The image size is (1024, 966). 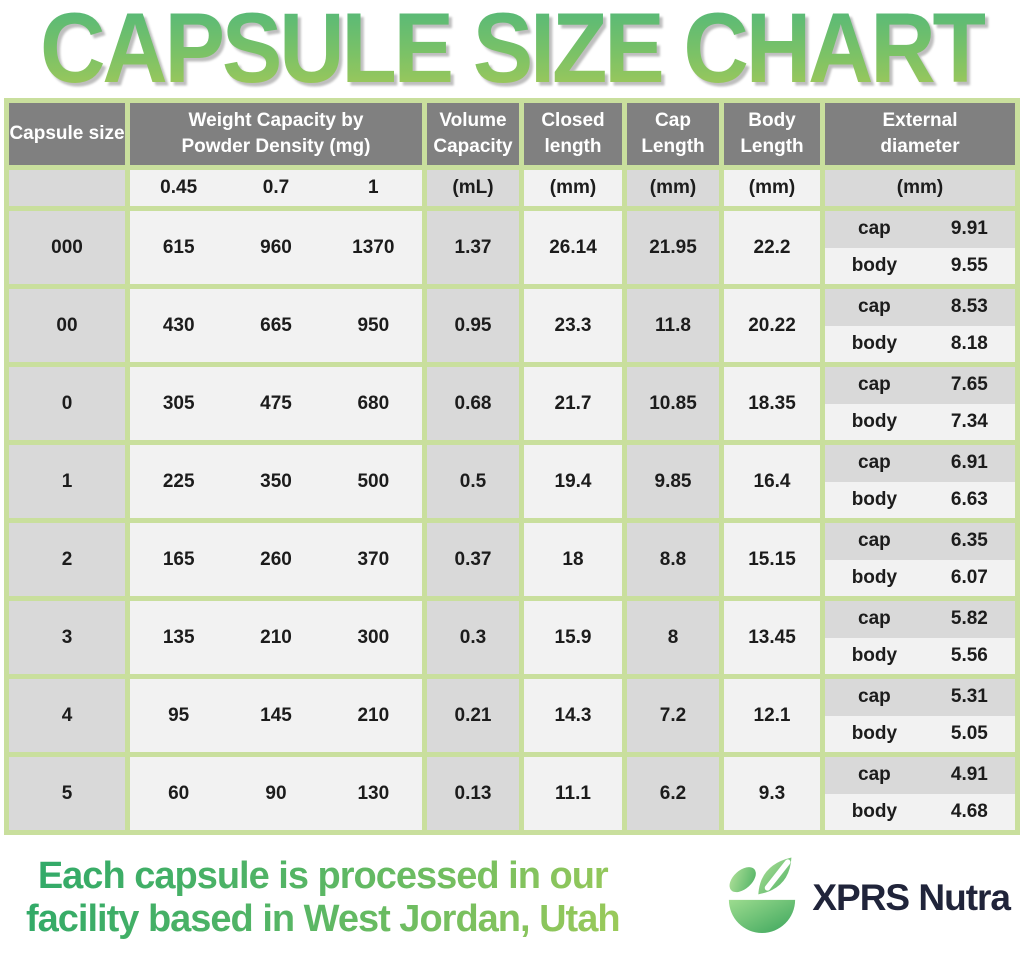 What do you see at coordinates (772, 715) in the screenshot?
I see `body-length-cell: 12.1` at bounding box center [772, 715].